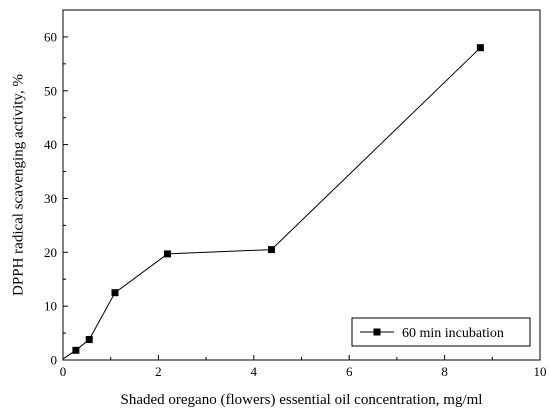 This screenshot has width=550, height=413. I want to click on legend-label: 60 min incubation, so click(453, 333).